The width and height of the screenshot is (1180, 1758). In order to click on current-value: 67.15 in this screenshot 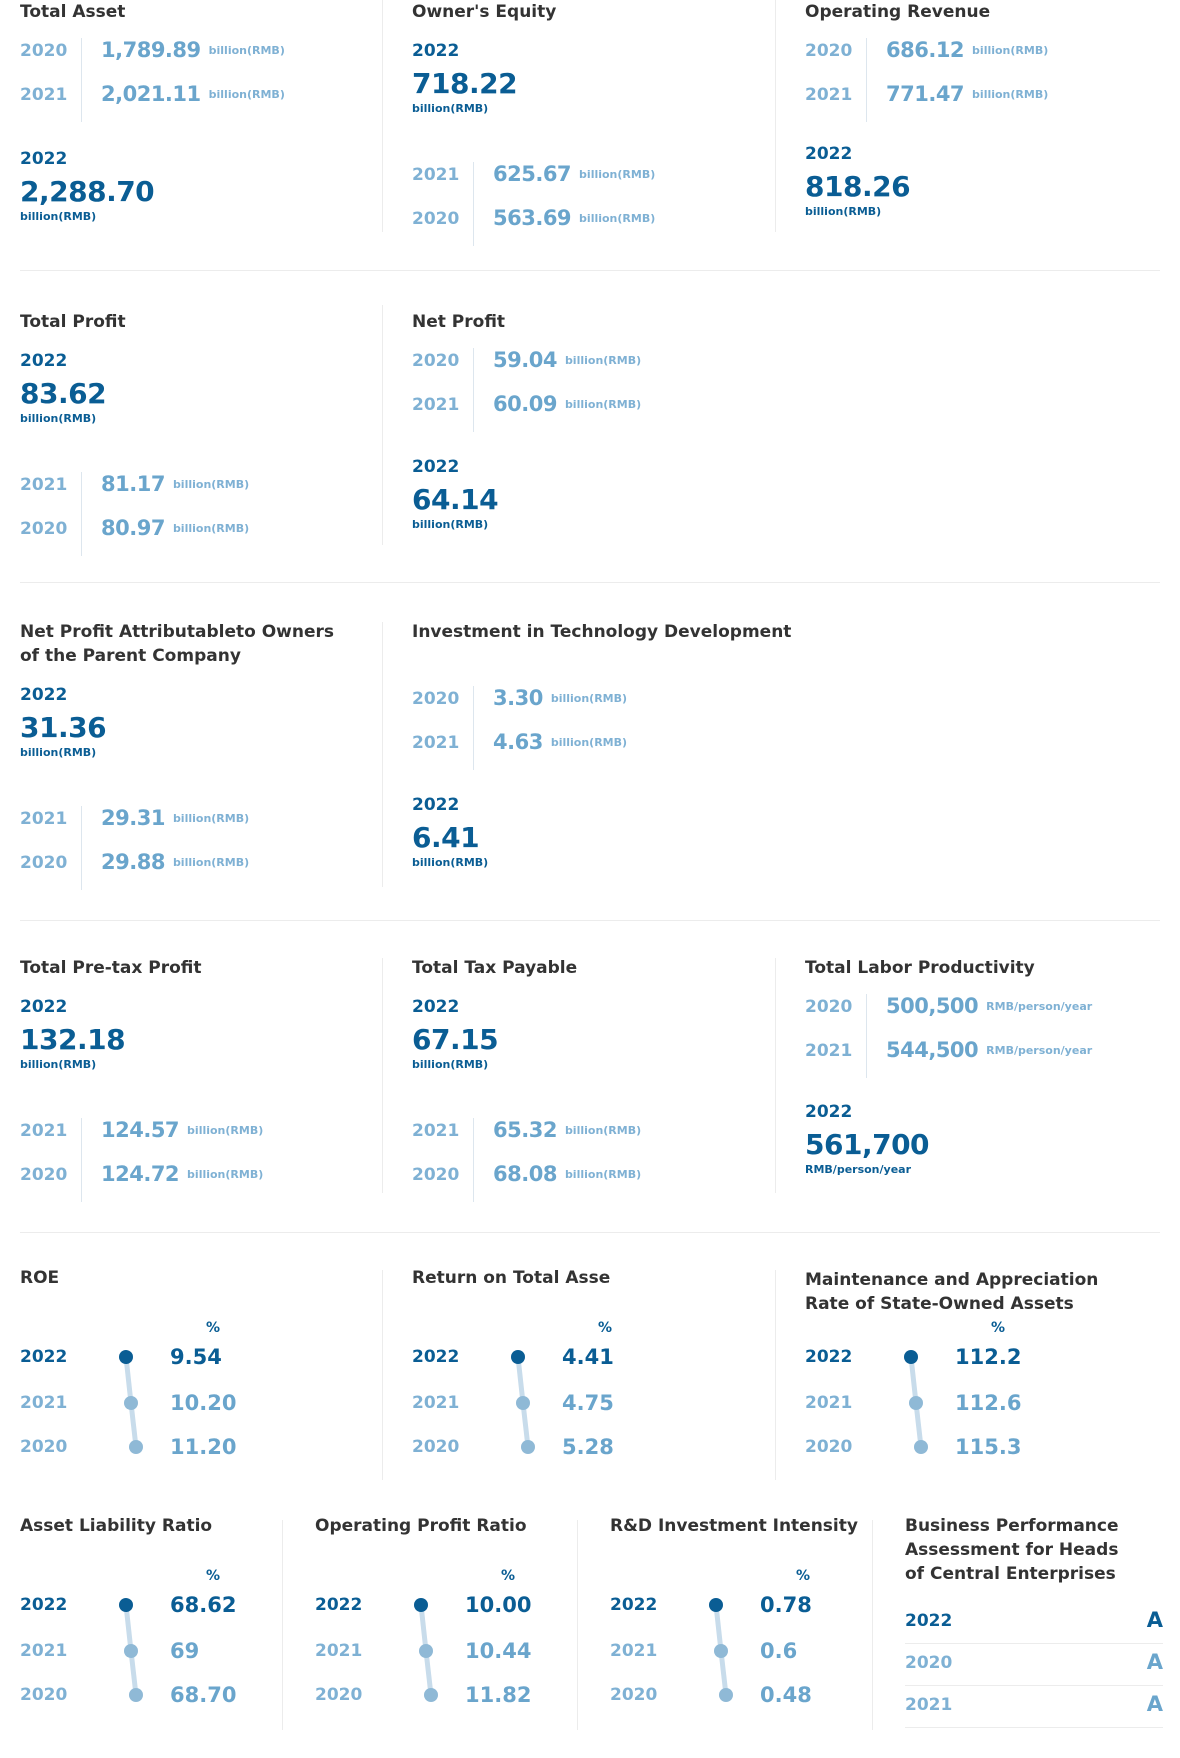, I will do `click(455, 1039)`.